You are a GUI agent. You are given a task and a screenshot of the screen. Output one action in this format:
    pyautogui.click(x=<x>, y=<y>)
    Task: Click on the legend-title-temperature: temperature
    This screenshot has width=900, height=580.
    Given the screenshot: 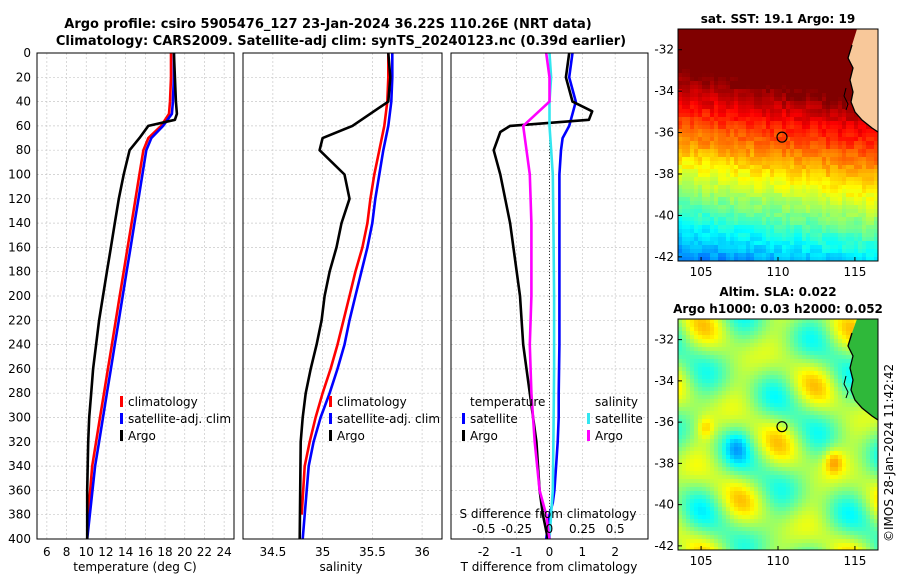 What is the action you would take?
    pyautogui.click(x=507, y=402)
    